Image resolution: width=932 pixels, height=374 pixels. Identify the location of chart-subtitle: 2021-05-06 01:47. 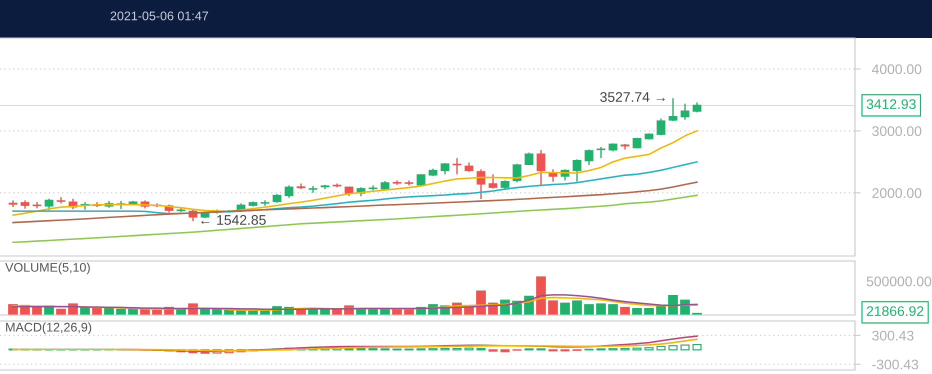
(159, 16).